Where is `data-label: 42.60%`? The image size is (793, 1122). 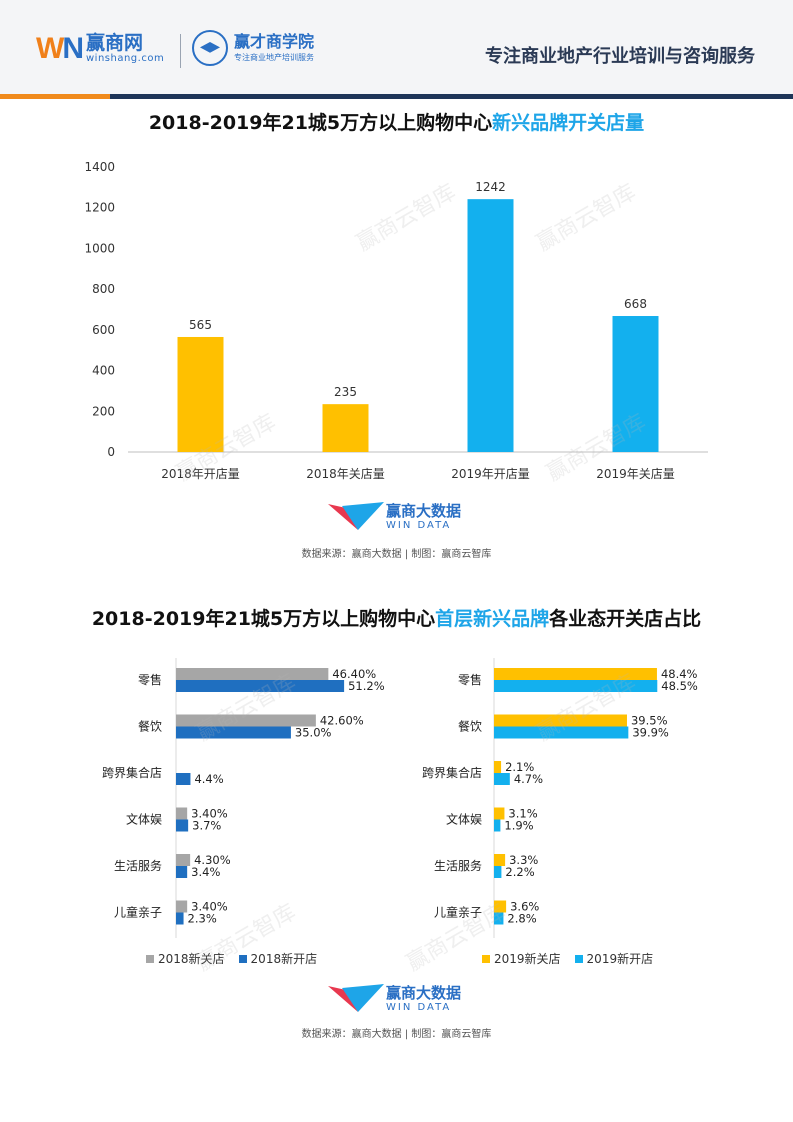 data-label: 42.60% is located at coordinates (342, 721).